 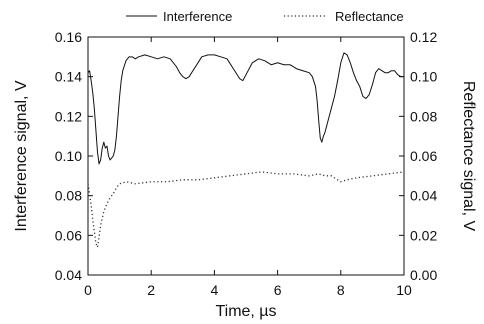 What do you see at coordinates (68, 37) in the screenshot?
I see `y-left-tick-label: 0.16` at bounding box center [68, 37].